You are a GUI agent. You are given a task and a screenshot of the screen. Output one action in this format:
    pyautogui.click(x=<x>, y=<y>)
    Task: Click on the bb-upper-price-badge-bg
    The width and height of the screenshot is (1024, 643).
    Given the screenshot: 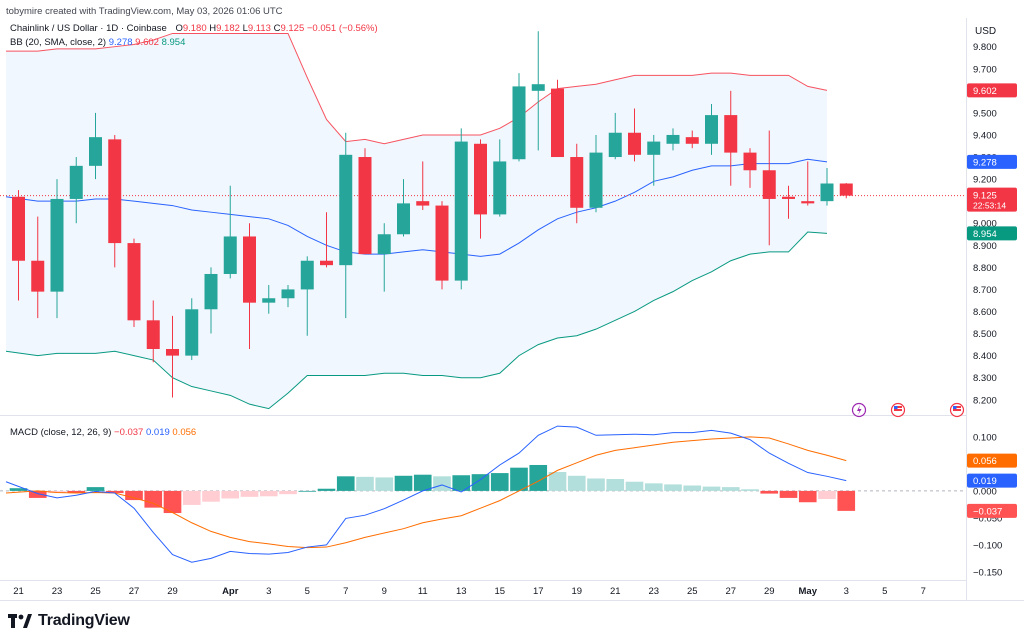 What is the action you would take?
    pyautogui.click(x=992, y=90)
    